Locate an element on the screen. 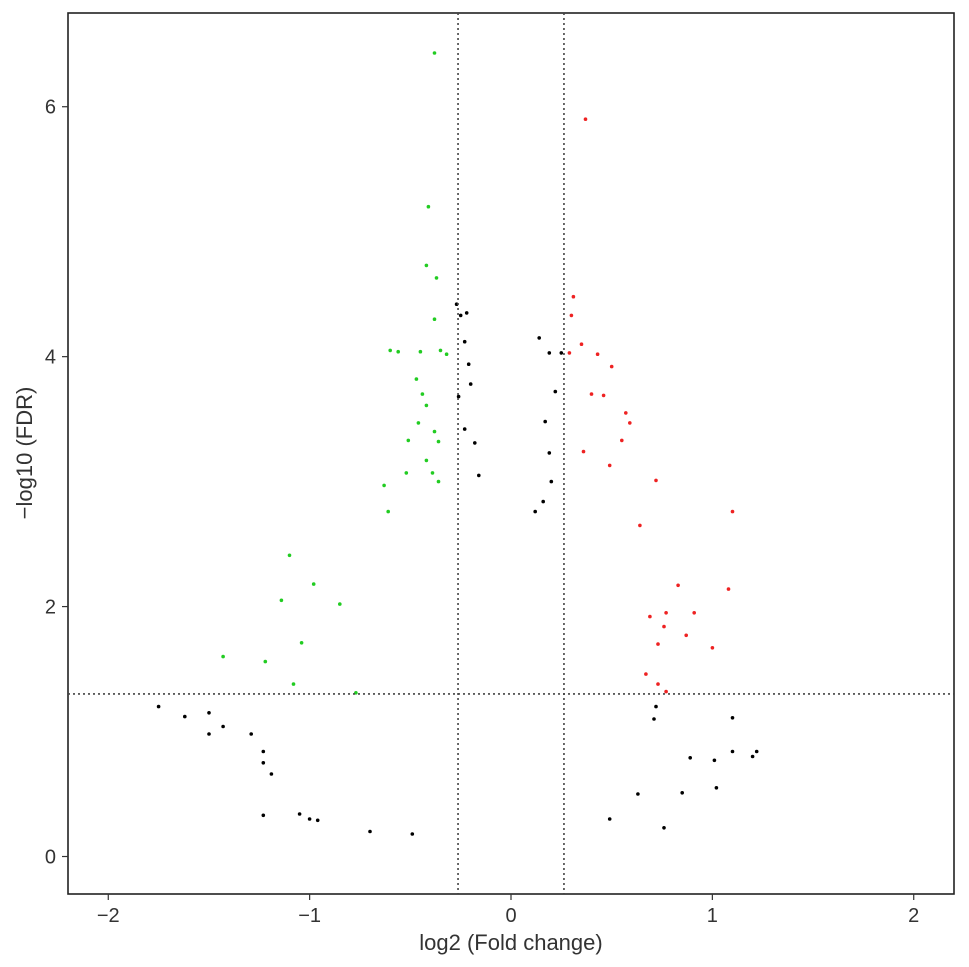  y-tick-label: 4 is located at coordinates (50, 358).